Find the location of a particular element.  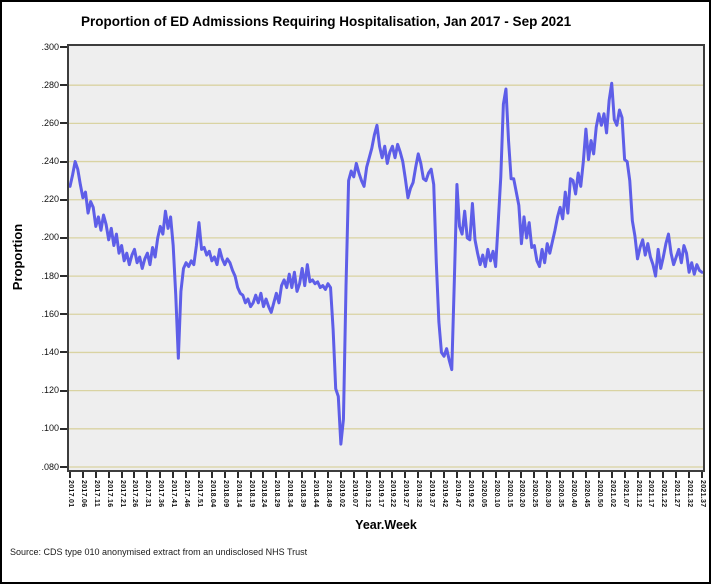

x-axis-tick-label: 2021.32 is located at coordinates (690, 494).